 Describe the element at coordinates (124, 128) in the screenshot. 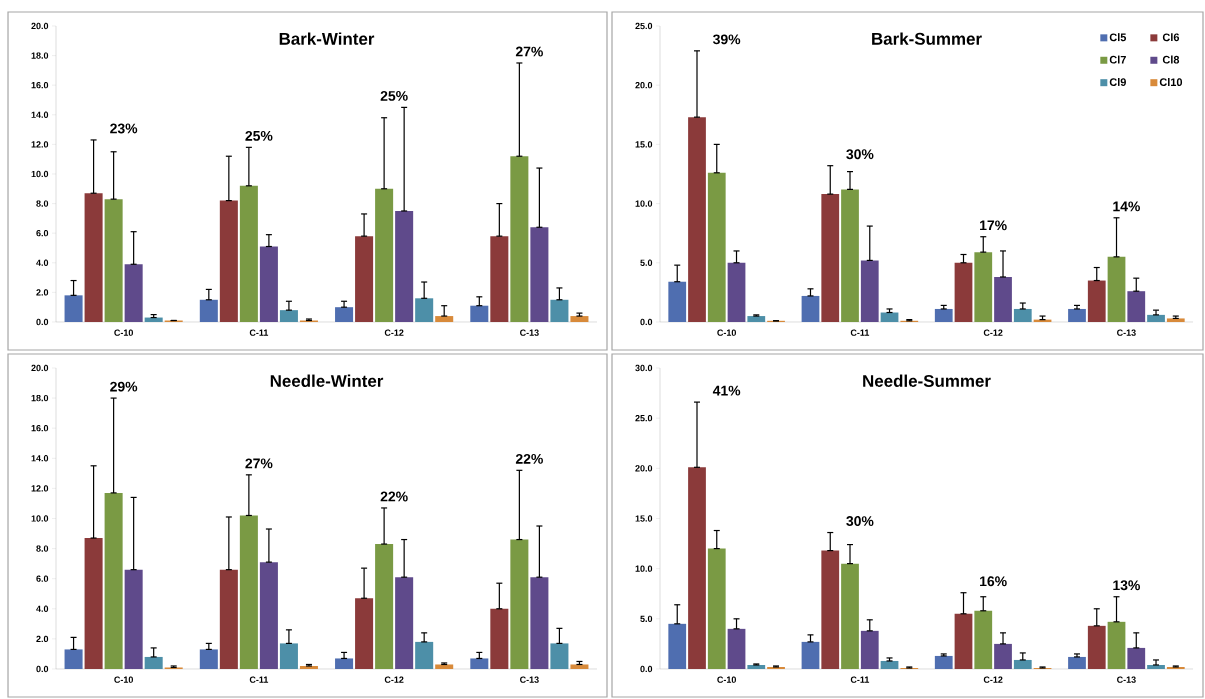

I see `annotation: 23%` at that location.